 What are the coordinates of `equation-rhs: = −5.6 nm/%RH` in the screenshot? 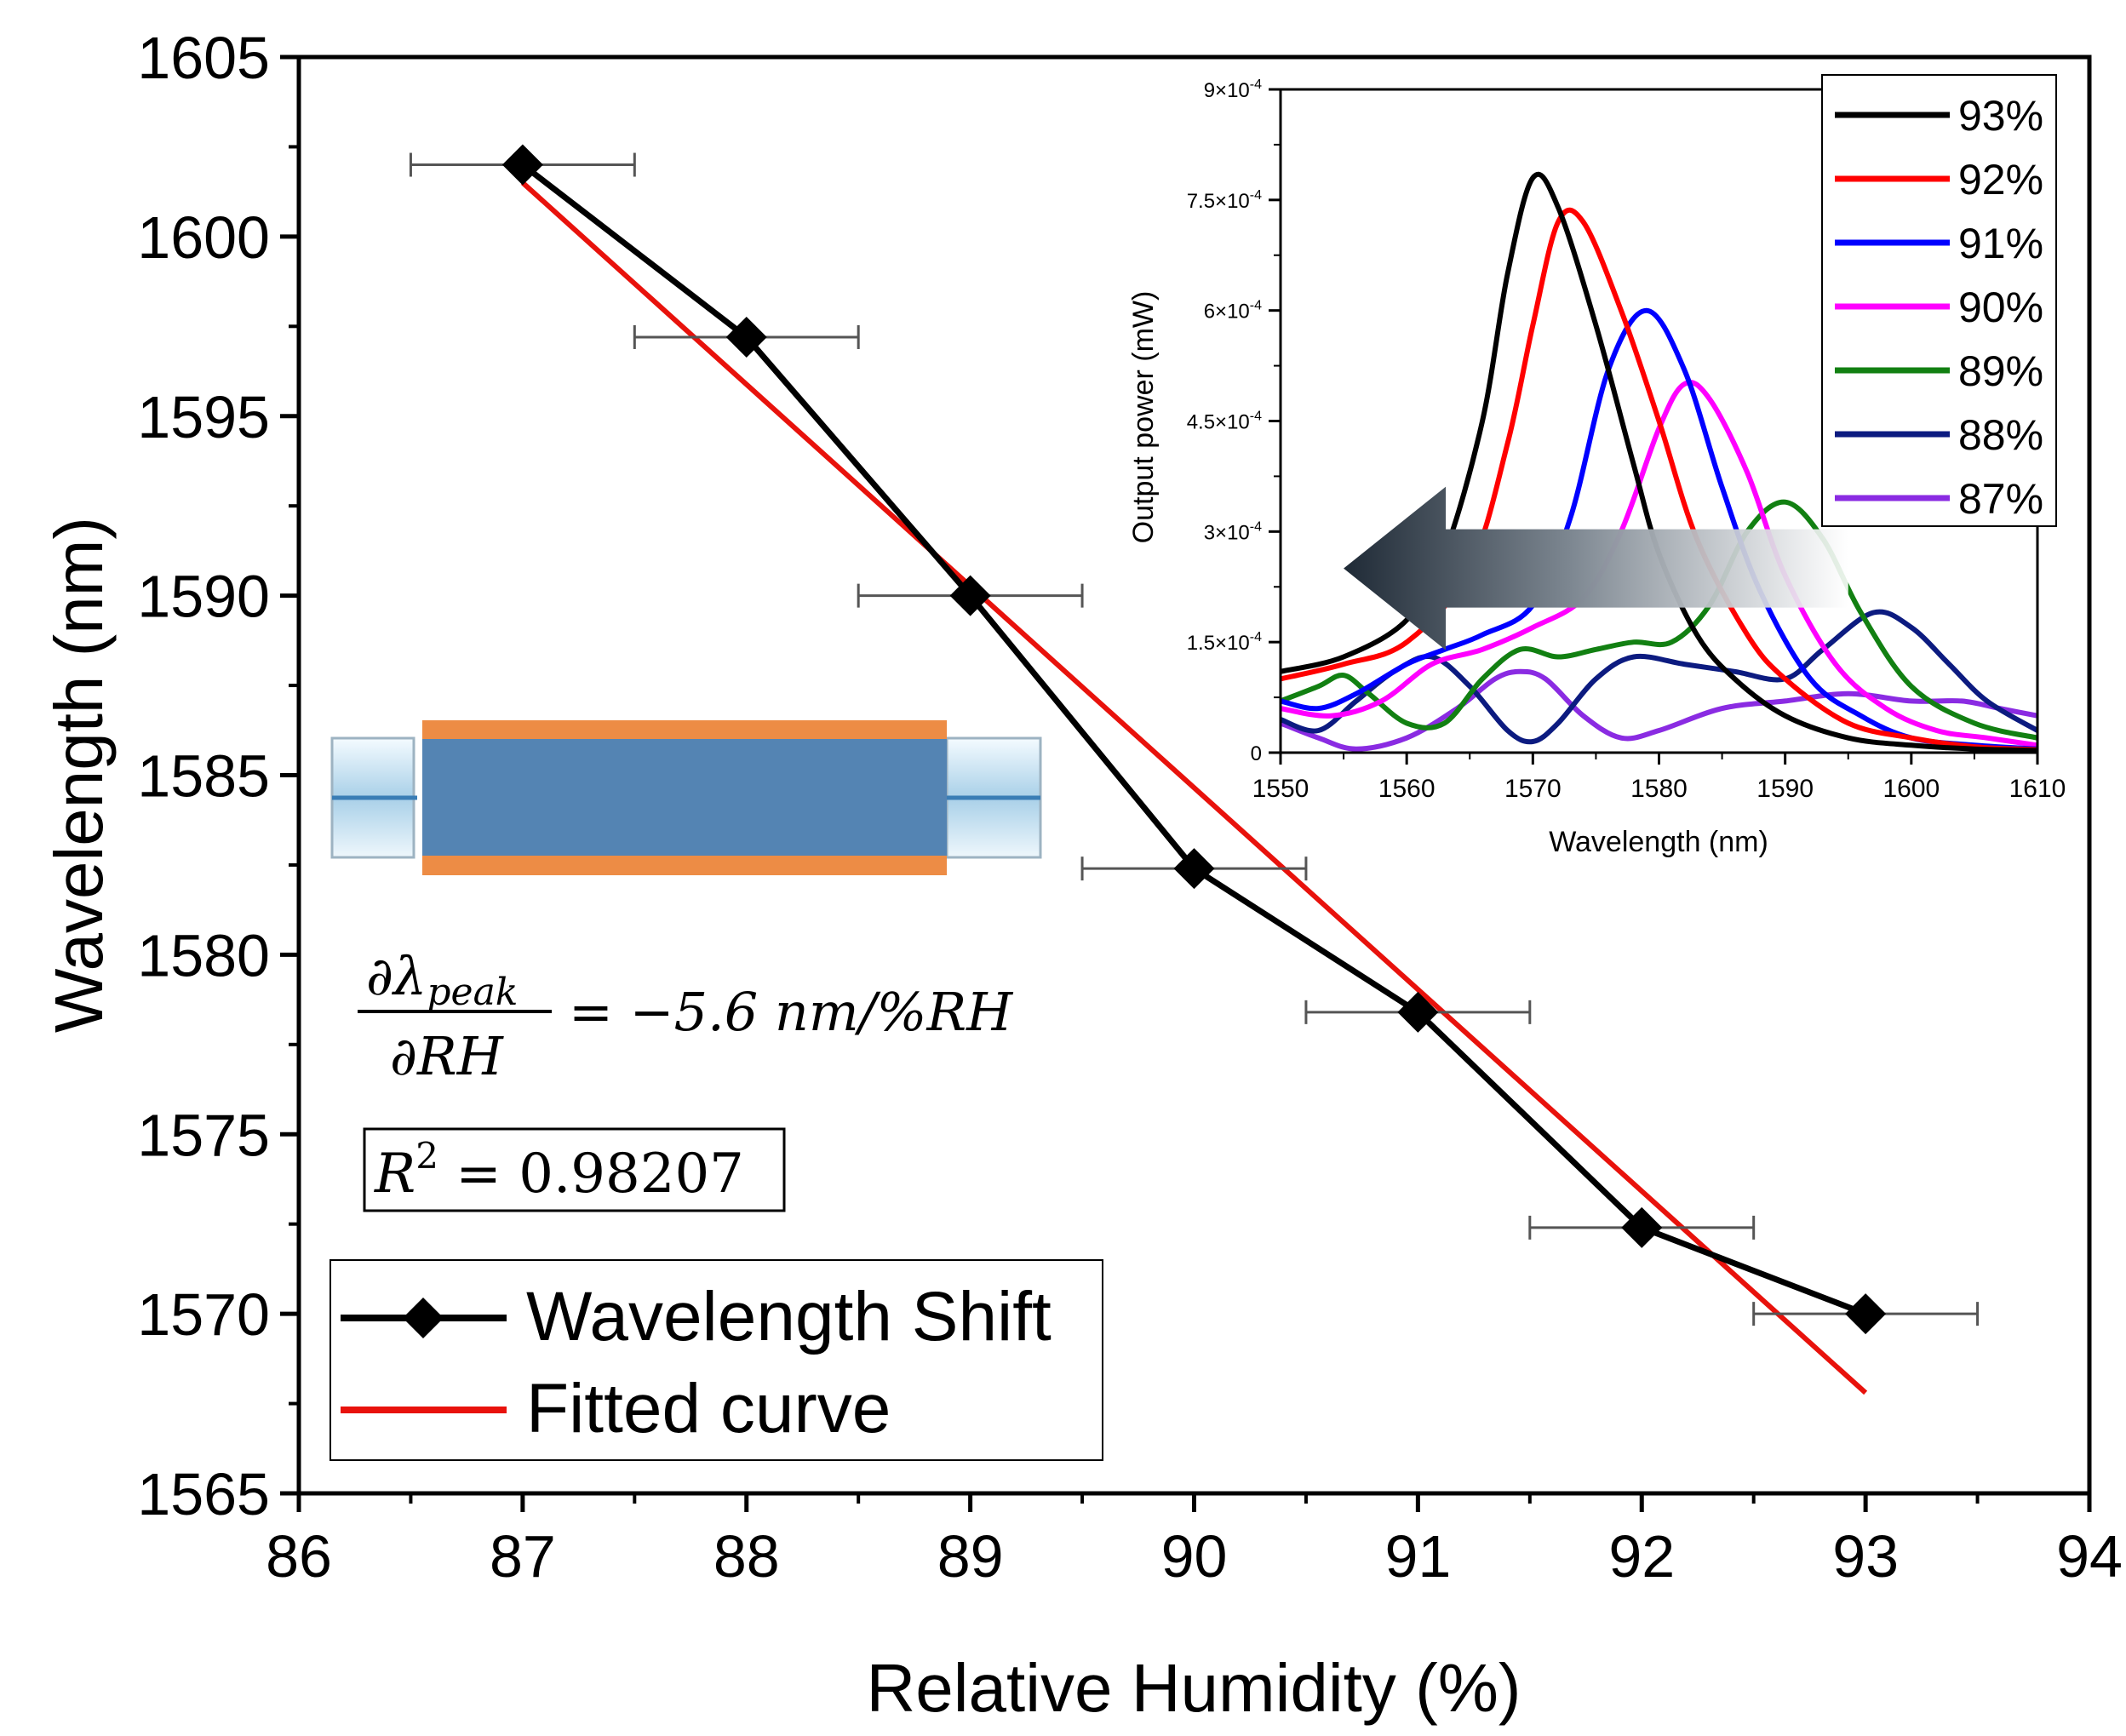 It's located at (791, 1012).